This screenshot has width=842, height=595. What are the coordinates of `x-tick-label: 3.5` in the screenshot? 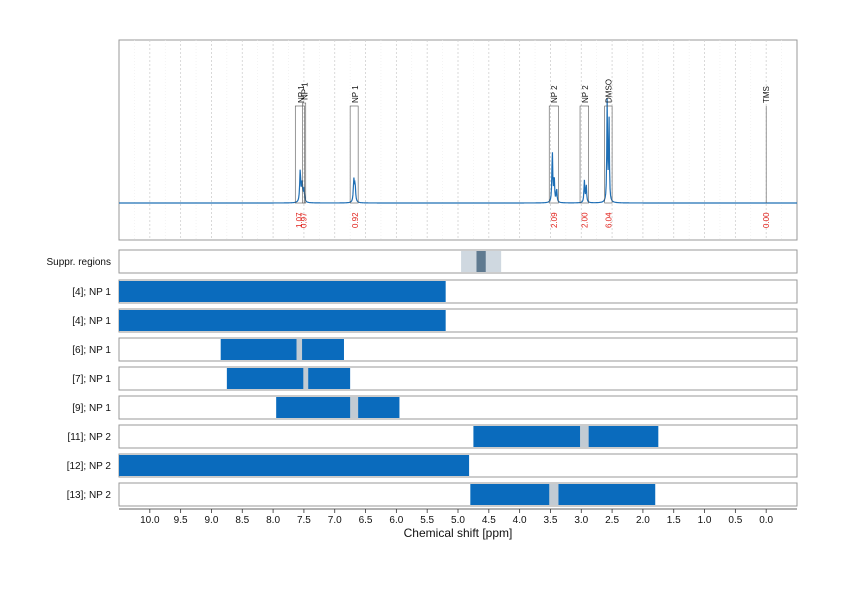 It's located at (551, 520).